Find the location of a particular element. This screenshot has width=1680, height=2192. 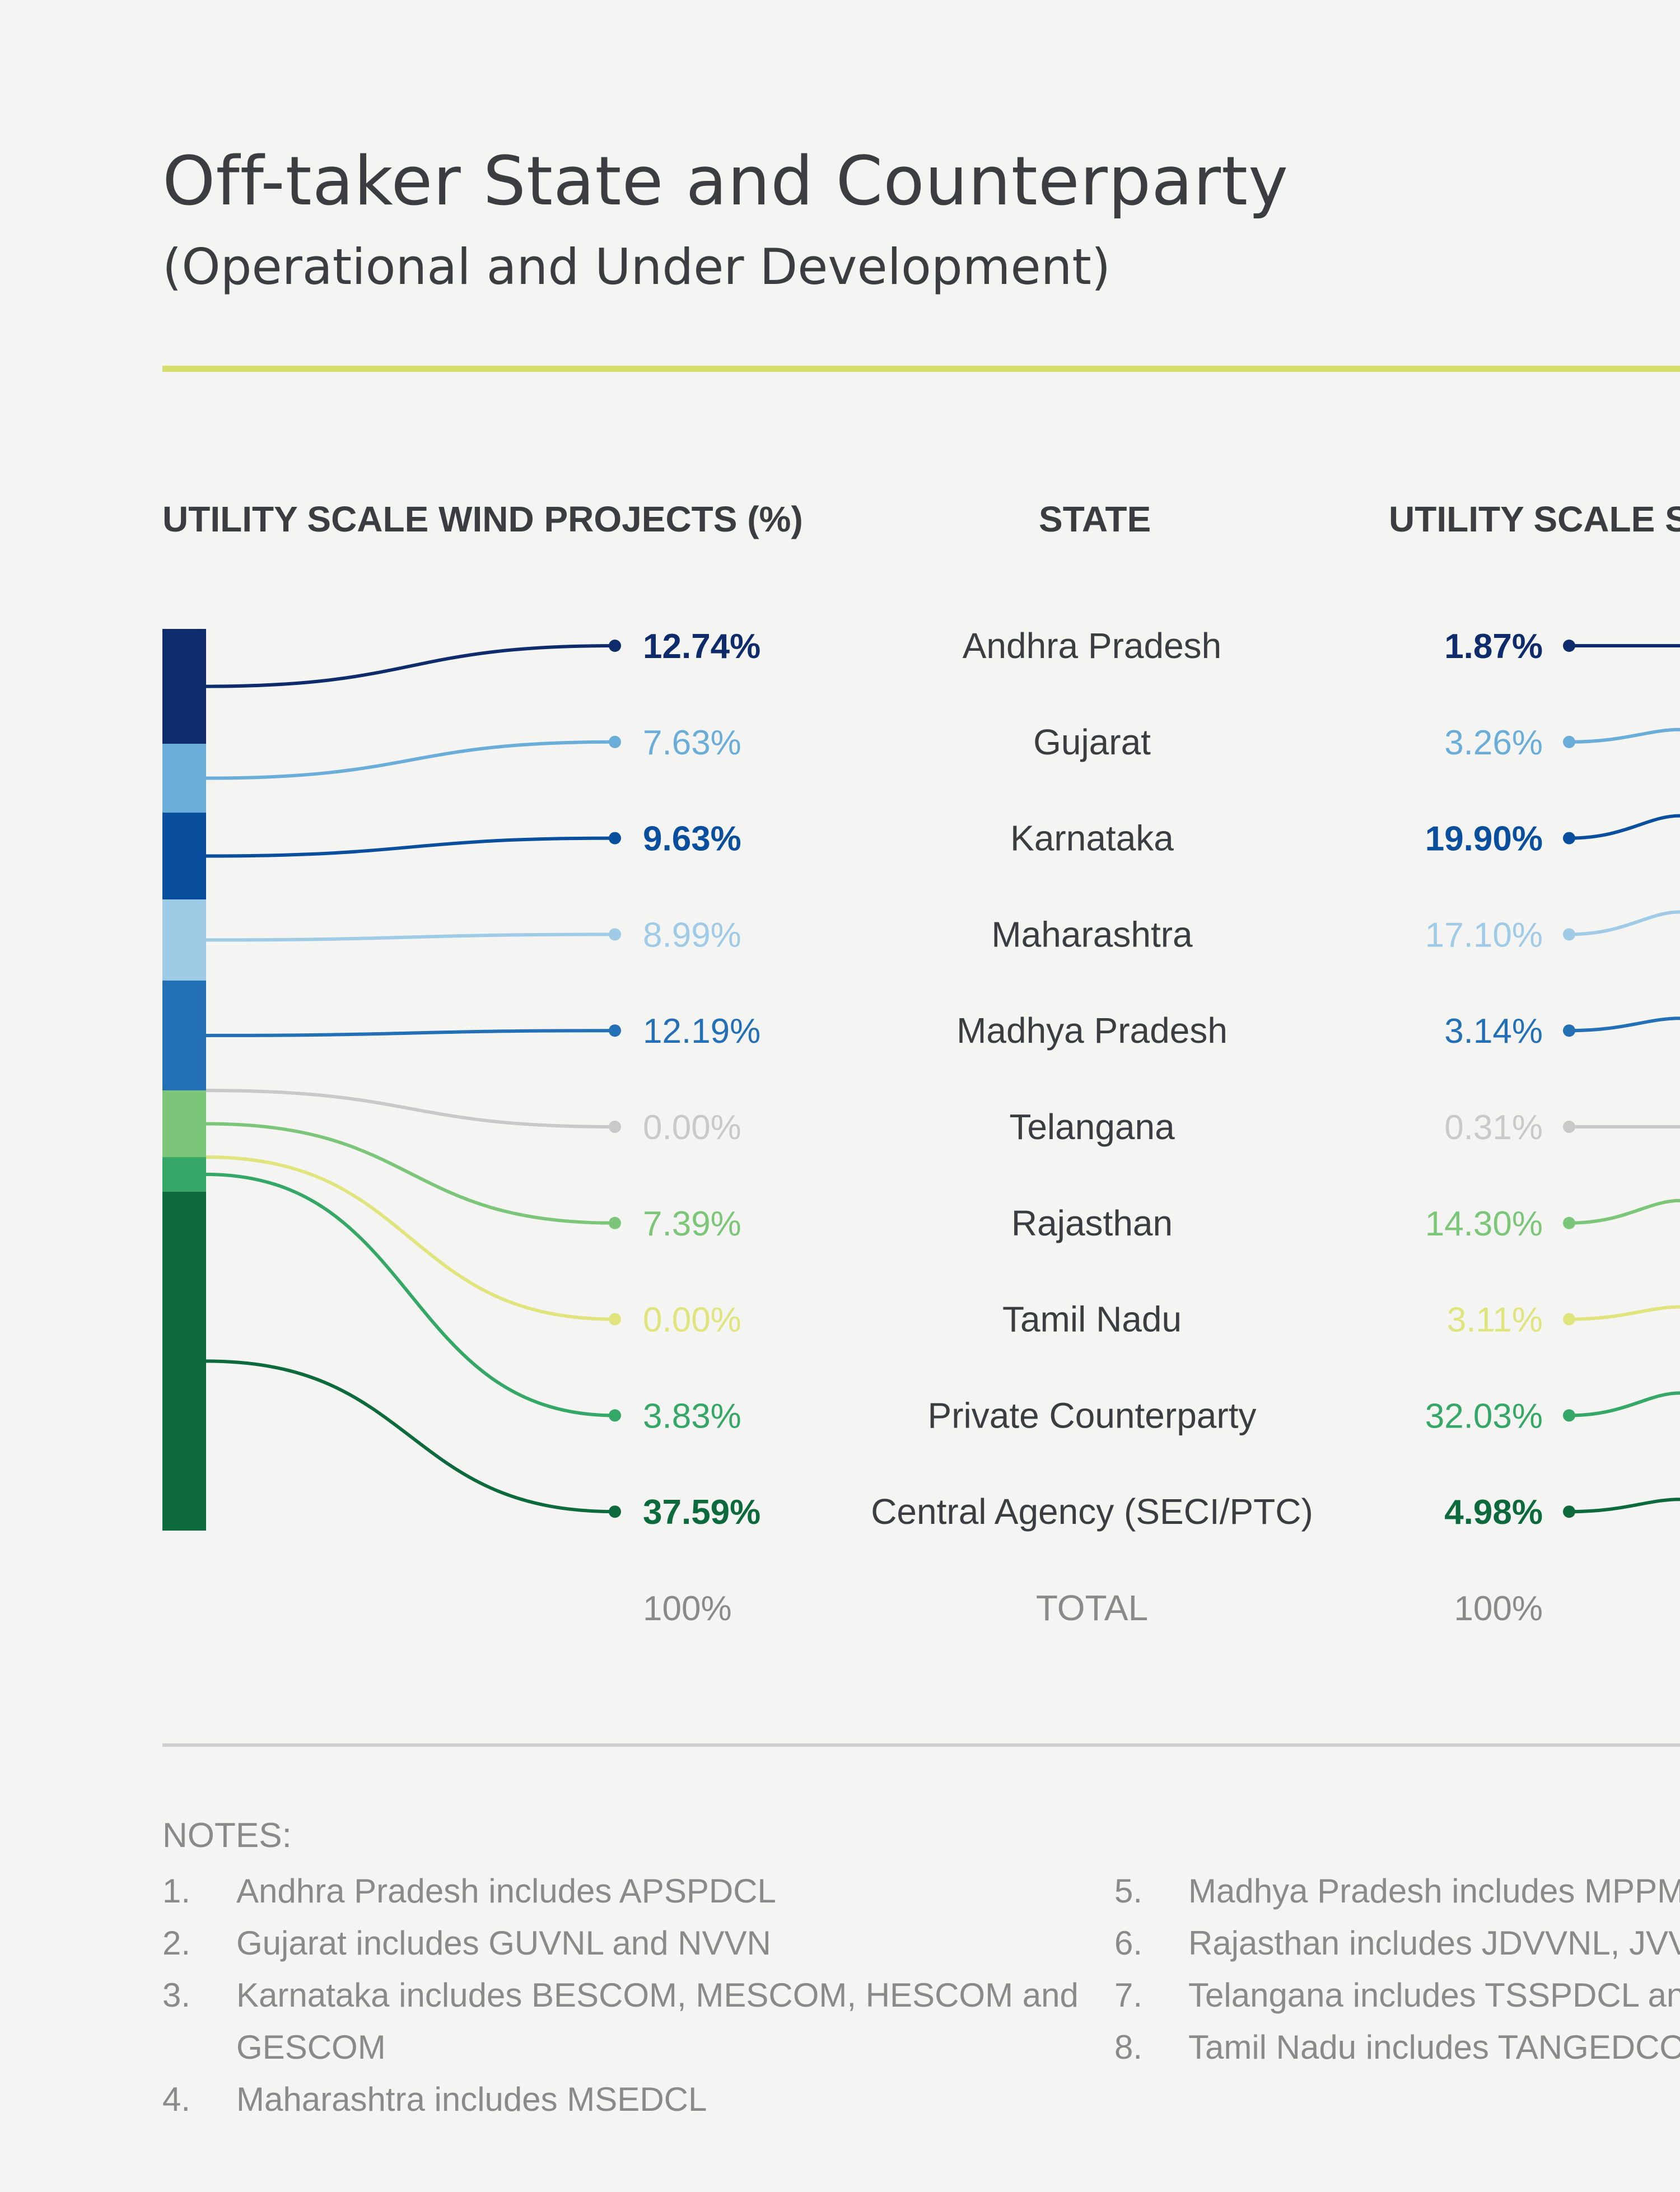

wind-connector-dot-rajasthan is located at coordinates (615, 1223).